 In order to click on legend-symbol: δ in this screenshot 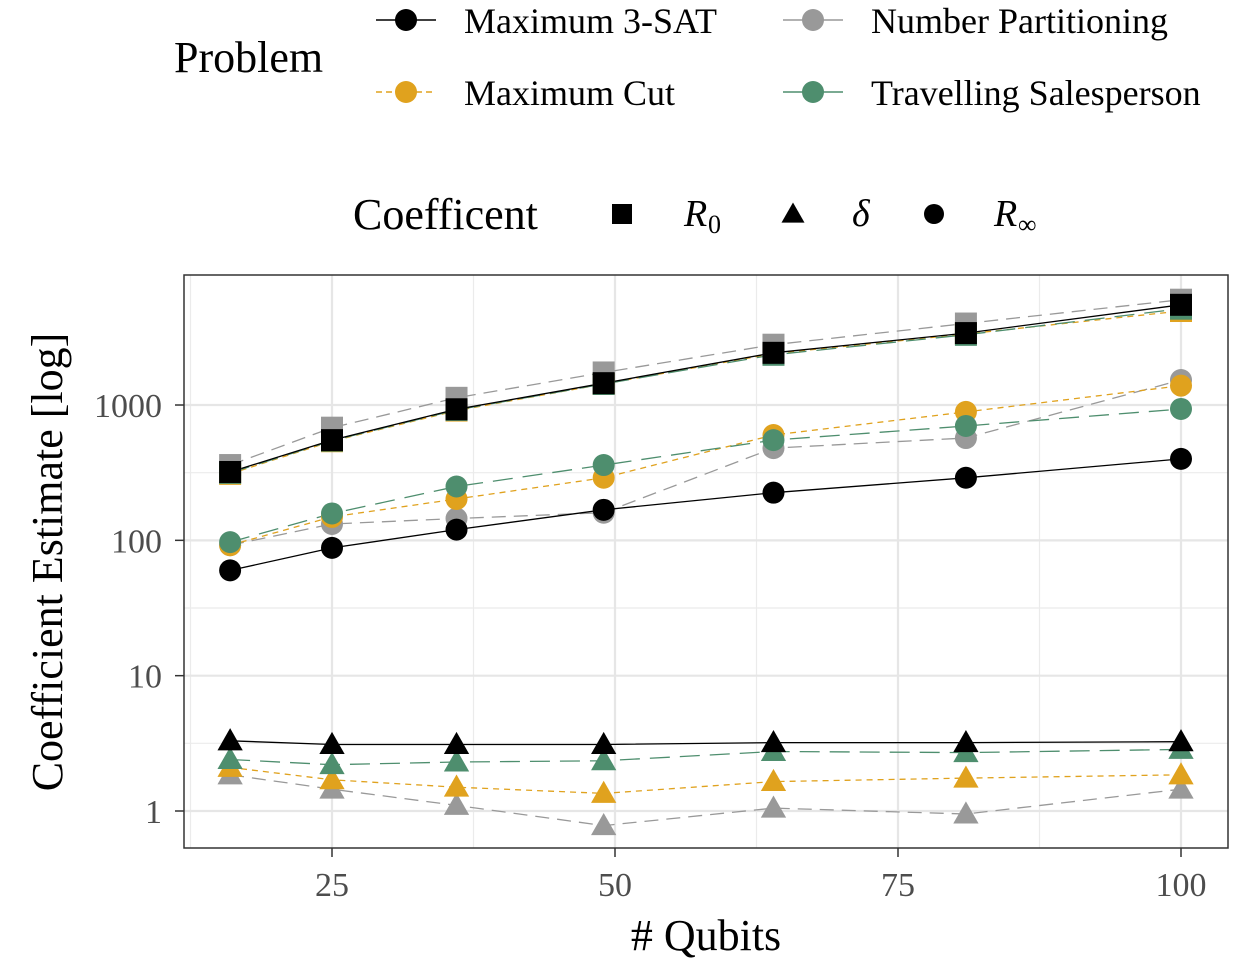, I will do `click(861, 214)`.